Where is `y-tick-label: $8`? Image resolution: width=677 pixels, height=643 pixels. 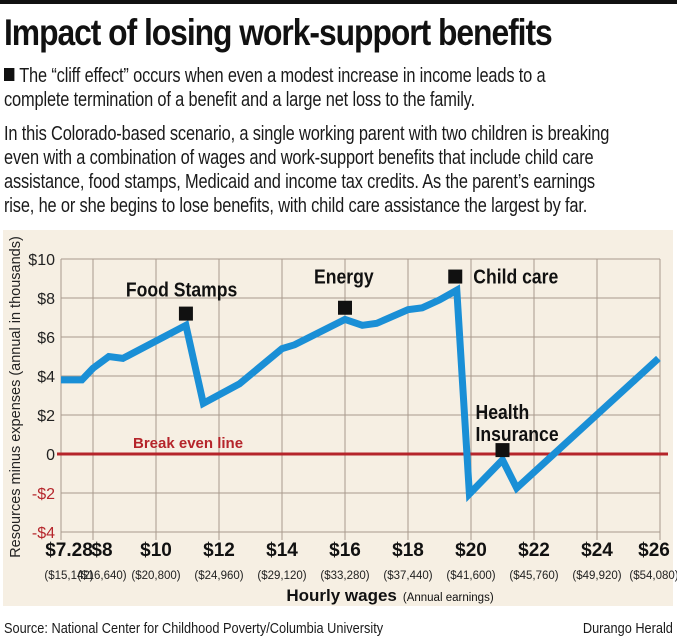 y-tick-label: $8 is located at coordinates (46, 299).